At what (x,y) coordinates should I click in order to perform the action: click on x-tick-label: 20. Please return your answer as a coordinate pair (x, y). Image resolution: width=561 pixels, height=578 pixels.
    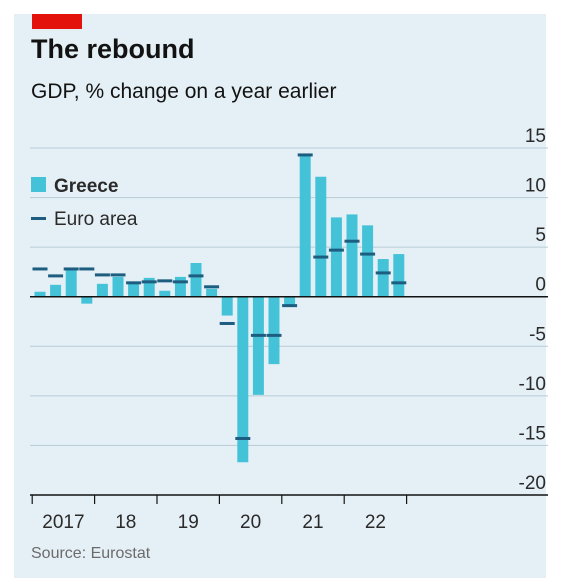
    Looking at the image, I should click on (250, 522).